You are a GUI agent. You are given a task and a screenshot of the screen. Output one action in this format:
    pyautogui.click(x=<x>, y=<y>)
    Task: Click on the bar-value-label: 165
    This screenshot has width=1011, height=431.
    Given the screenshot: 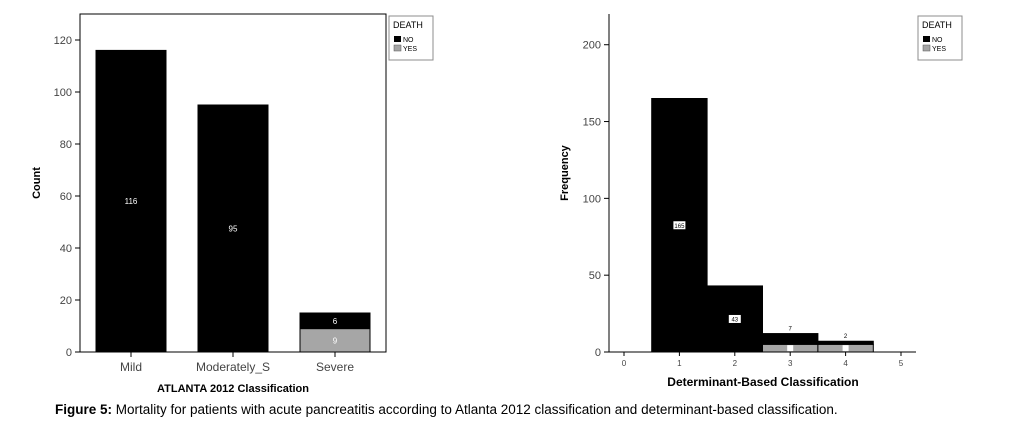 What is the action you would take?
    pyautogui.click(x=679, y=227)
    